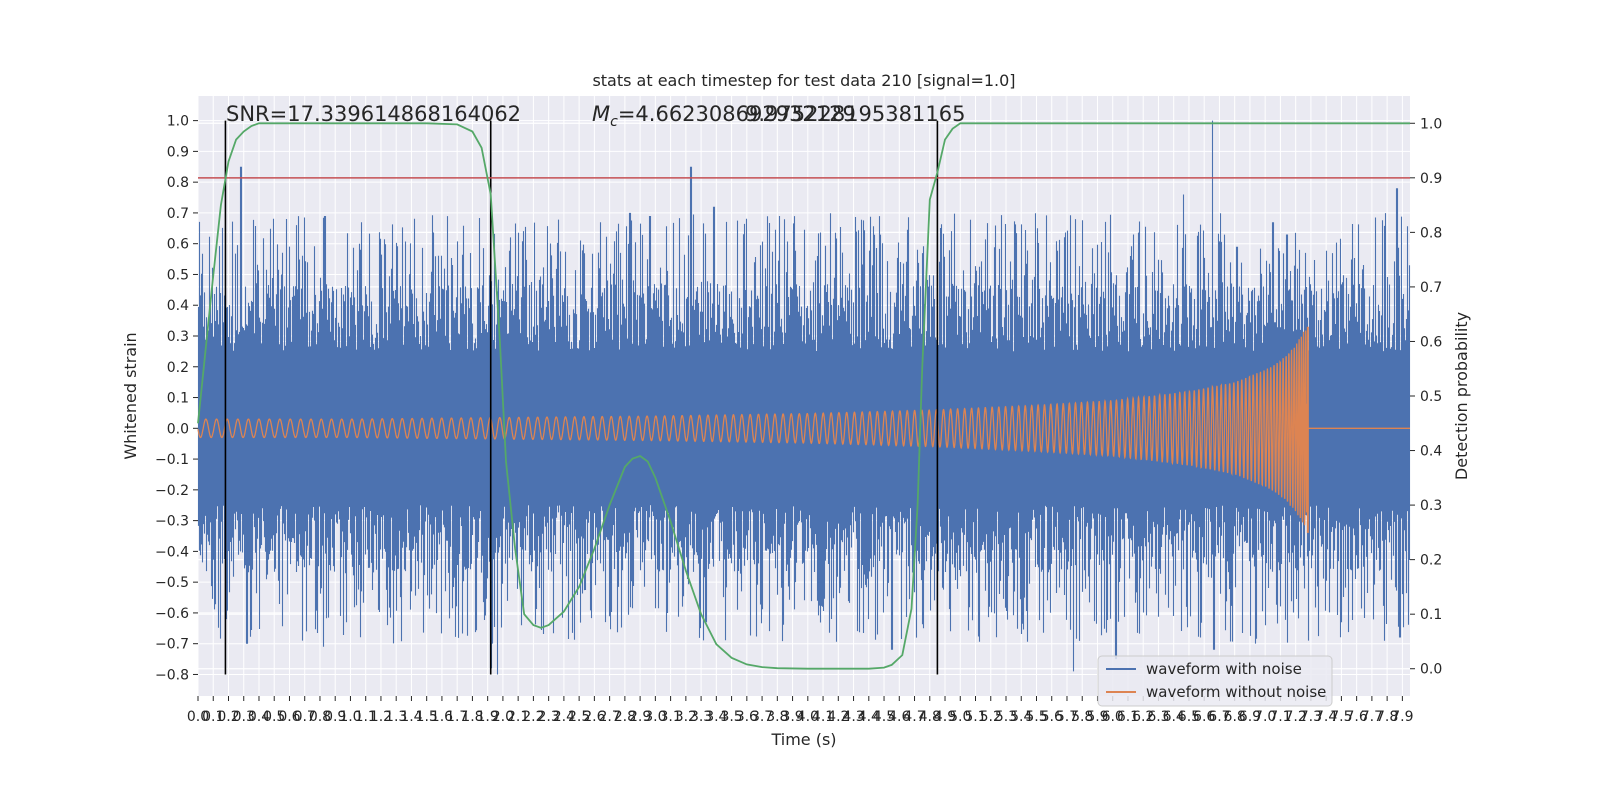 Image resolution: width=1600 pixels, height=800 pixels. What do you see at coordinates (1224, 669) in the screenshot?
I see `legend-label-noisy: waveform with noise` at bounding box center [1224, 669].